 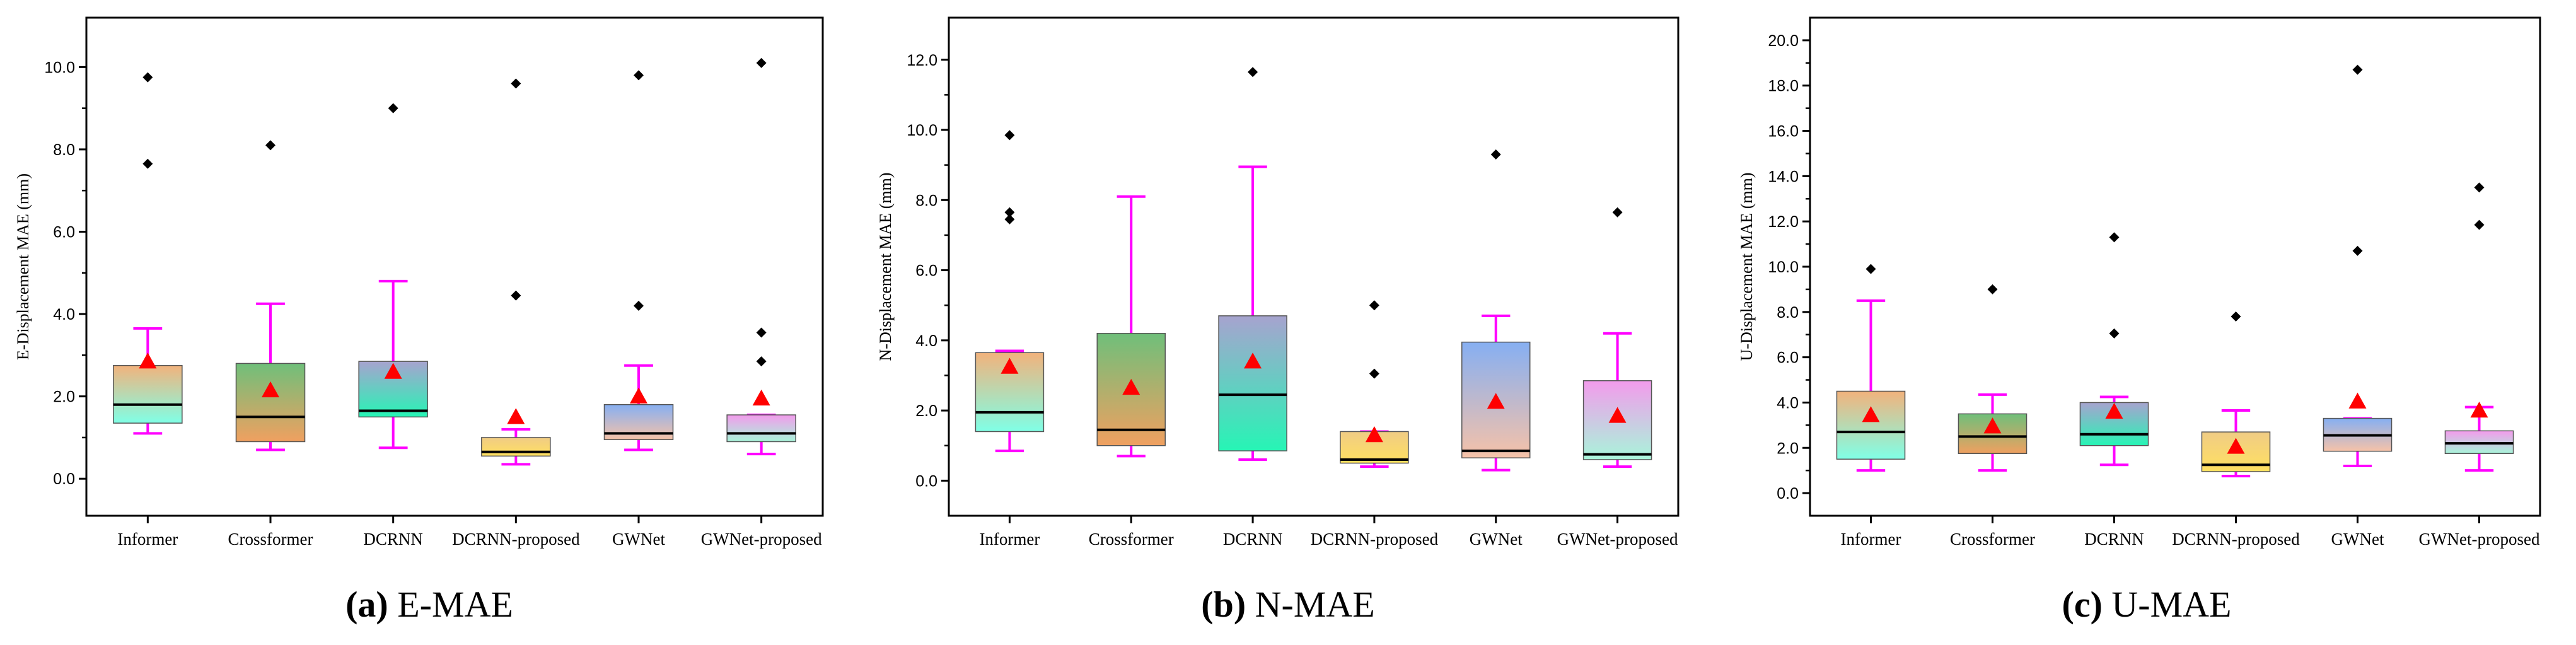 I want to click on y-tick-label: 4.0, so click(x=926, y=341).